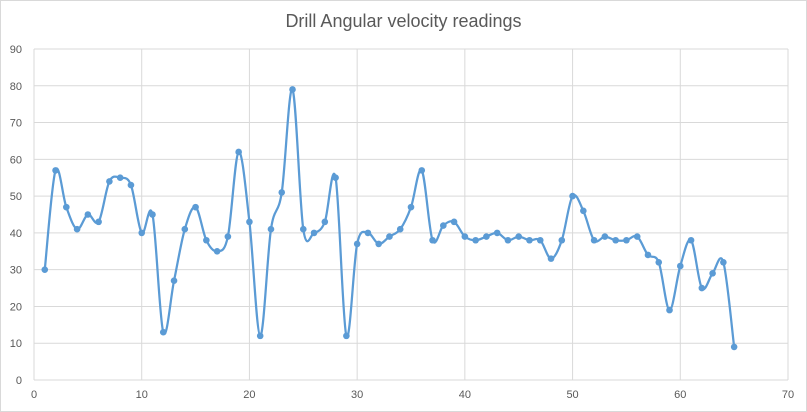 This screenshot has height=412, width=807. I want to click on y-tick-label: 30, so click(16, 271).